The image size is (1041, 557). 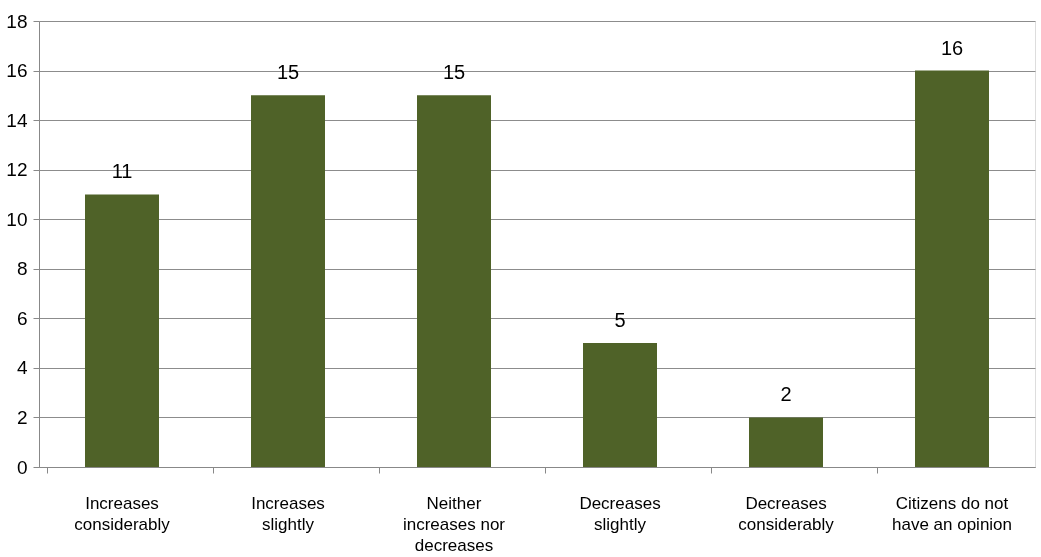 I want to click on y-tick-label: 4, so click(x=22, y=368).